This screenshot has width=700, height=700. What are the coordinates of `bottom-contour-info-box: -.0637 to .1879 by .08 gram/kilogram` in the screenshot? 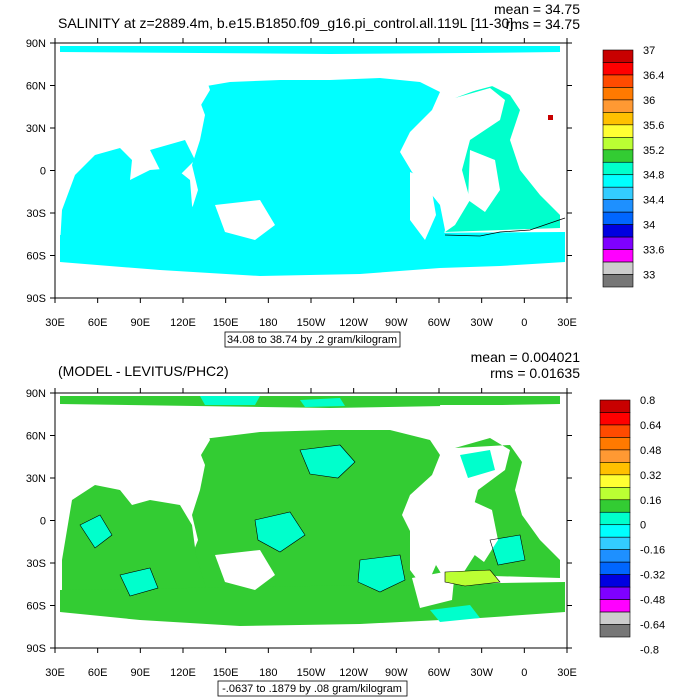 It's located at (312, 688).